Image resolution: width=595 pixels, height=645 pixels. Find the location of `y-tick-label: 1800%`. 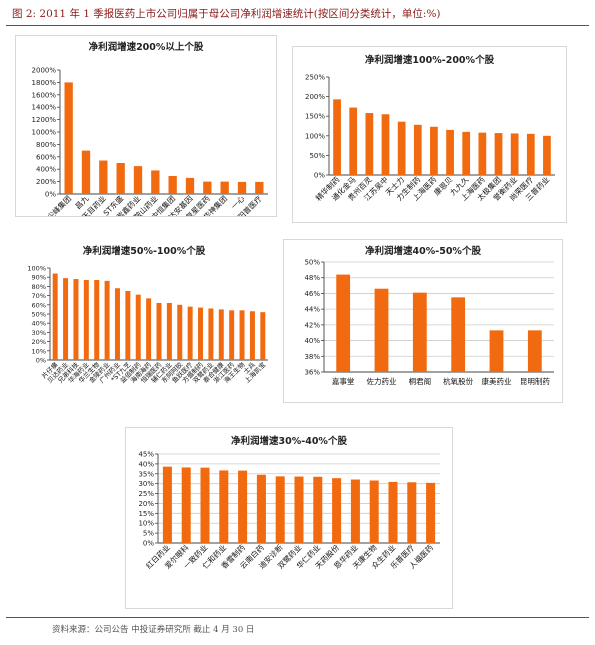

y-tick-label: 1800% is located at coordinates (44, 83).